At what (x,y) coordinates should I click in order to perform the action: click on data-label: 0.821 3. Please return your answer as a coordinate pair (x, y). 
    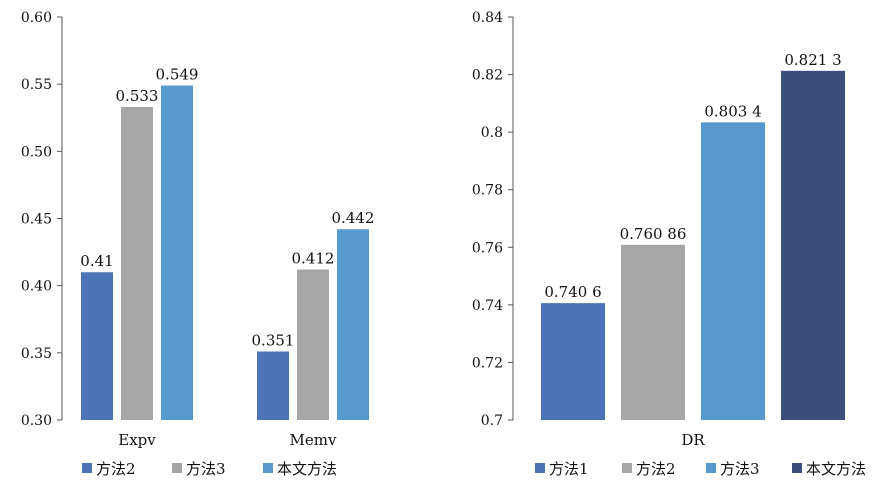
    Looking at the image, I should click on (812, 60).